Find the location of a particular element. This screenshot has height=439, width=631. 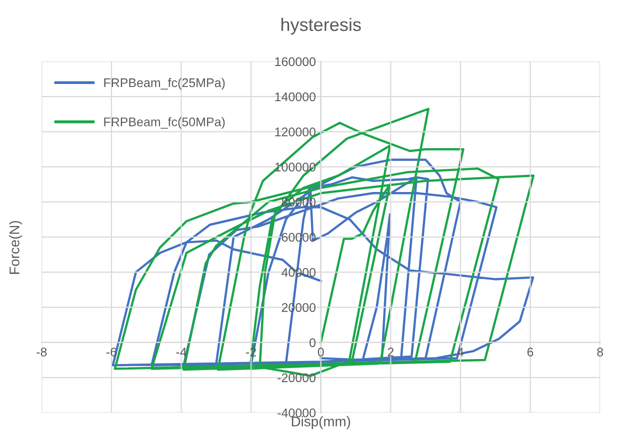

x-tick-label: -8 is located at coordinates (41, 352).